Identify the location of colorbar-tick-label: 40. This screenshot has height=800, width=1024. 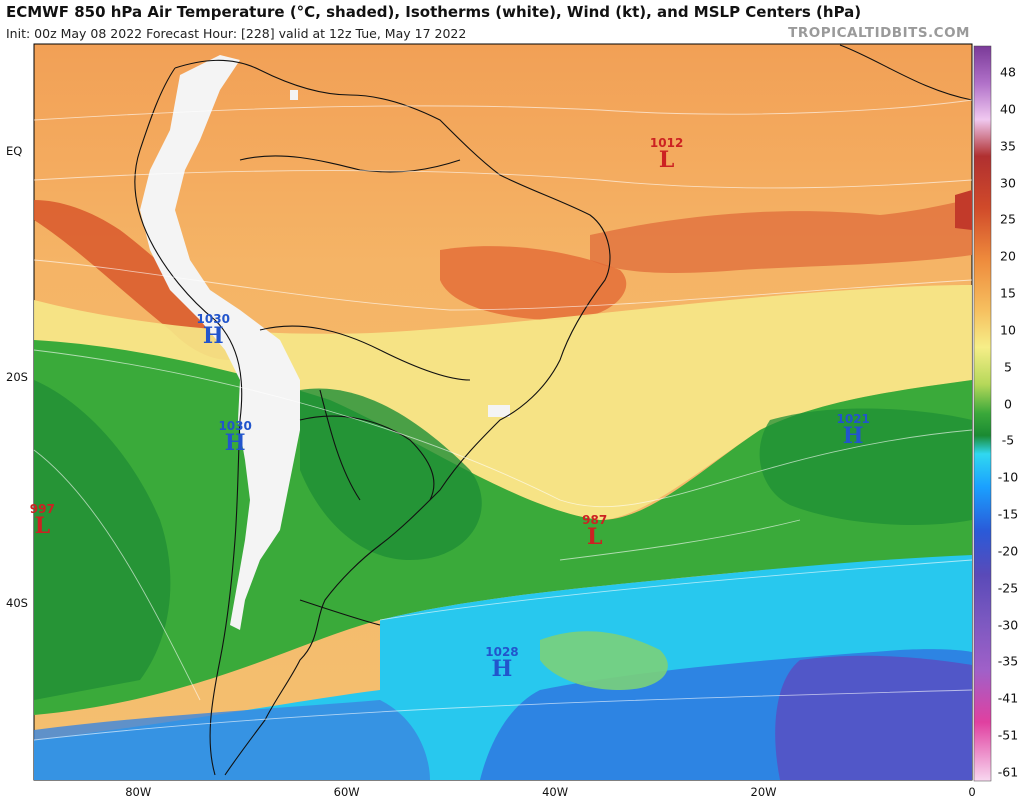
(1008, 109).